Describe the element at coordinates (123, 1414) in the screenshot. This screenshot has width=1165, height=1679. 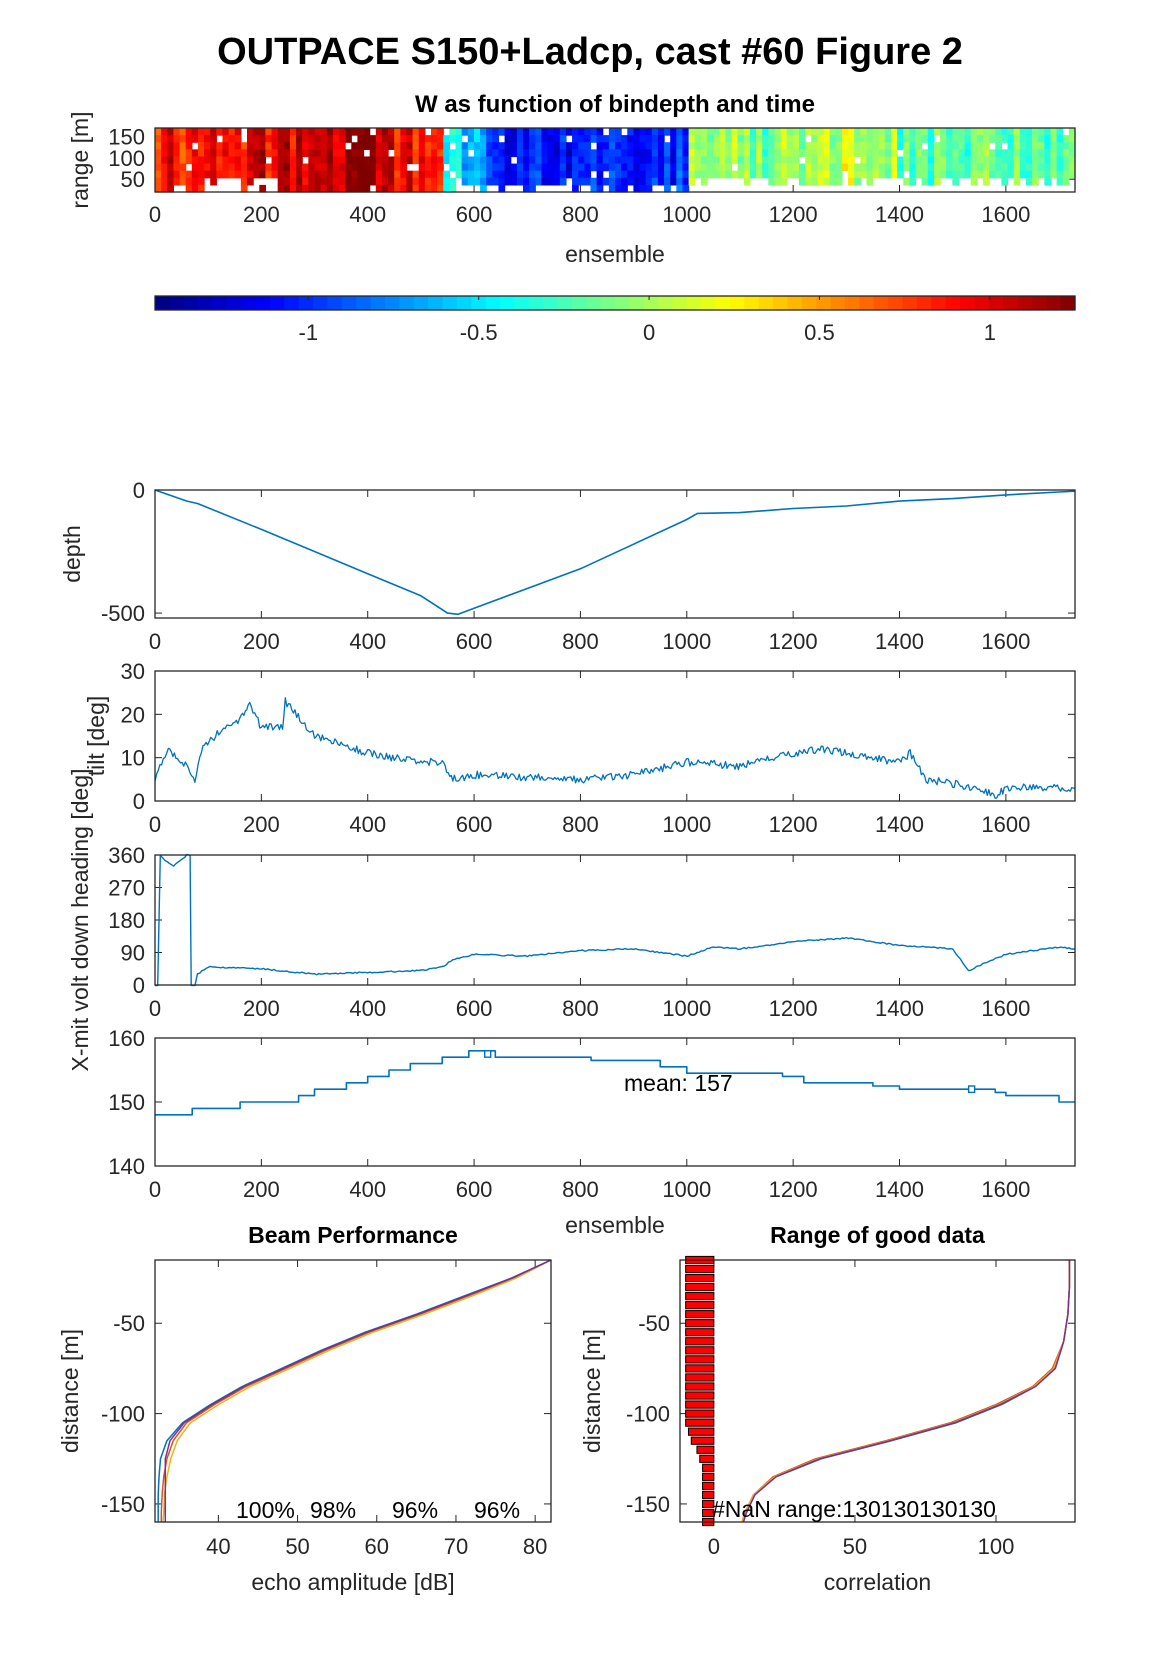
I see `y-tick-label: -100` at that location.